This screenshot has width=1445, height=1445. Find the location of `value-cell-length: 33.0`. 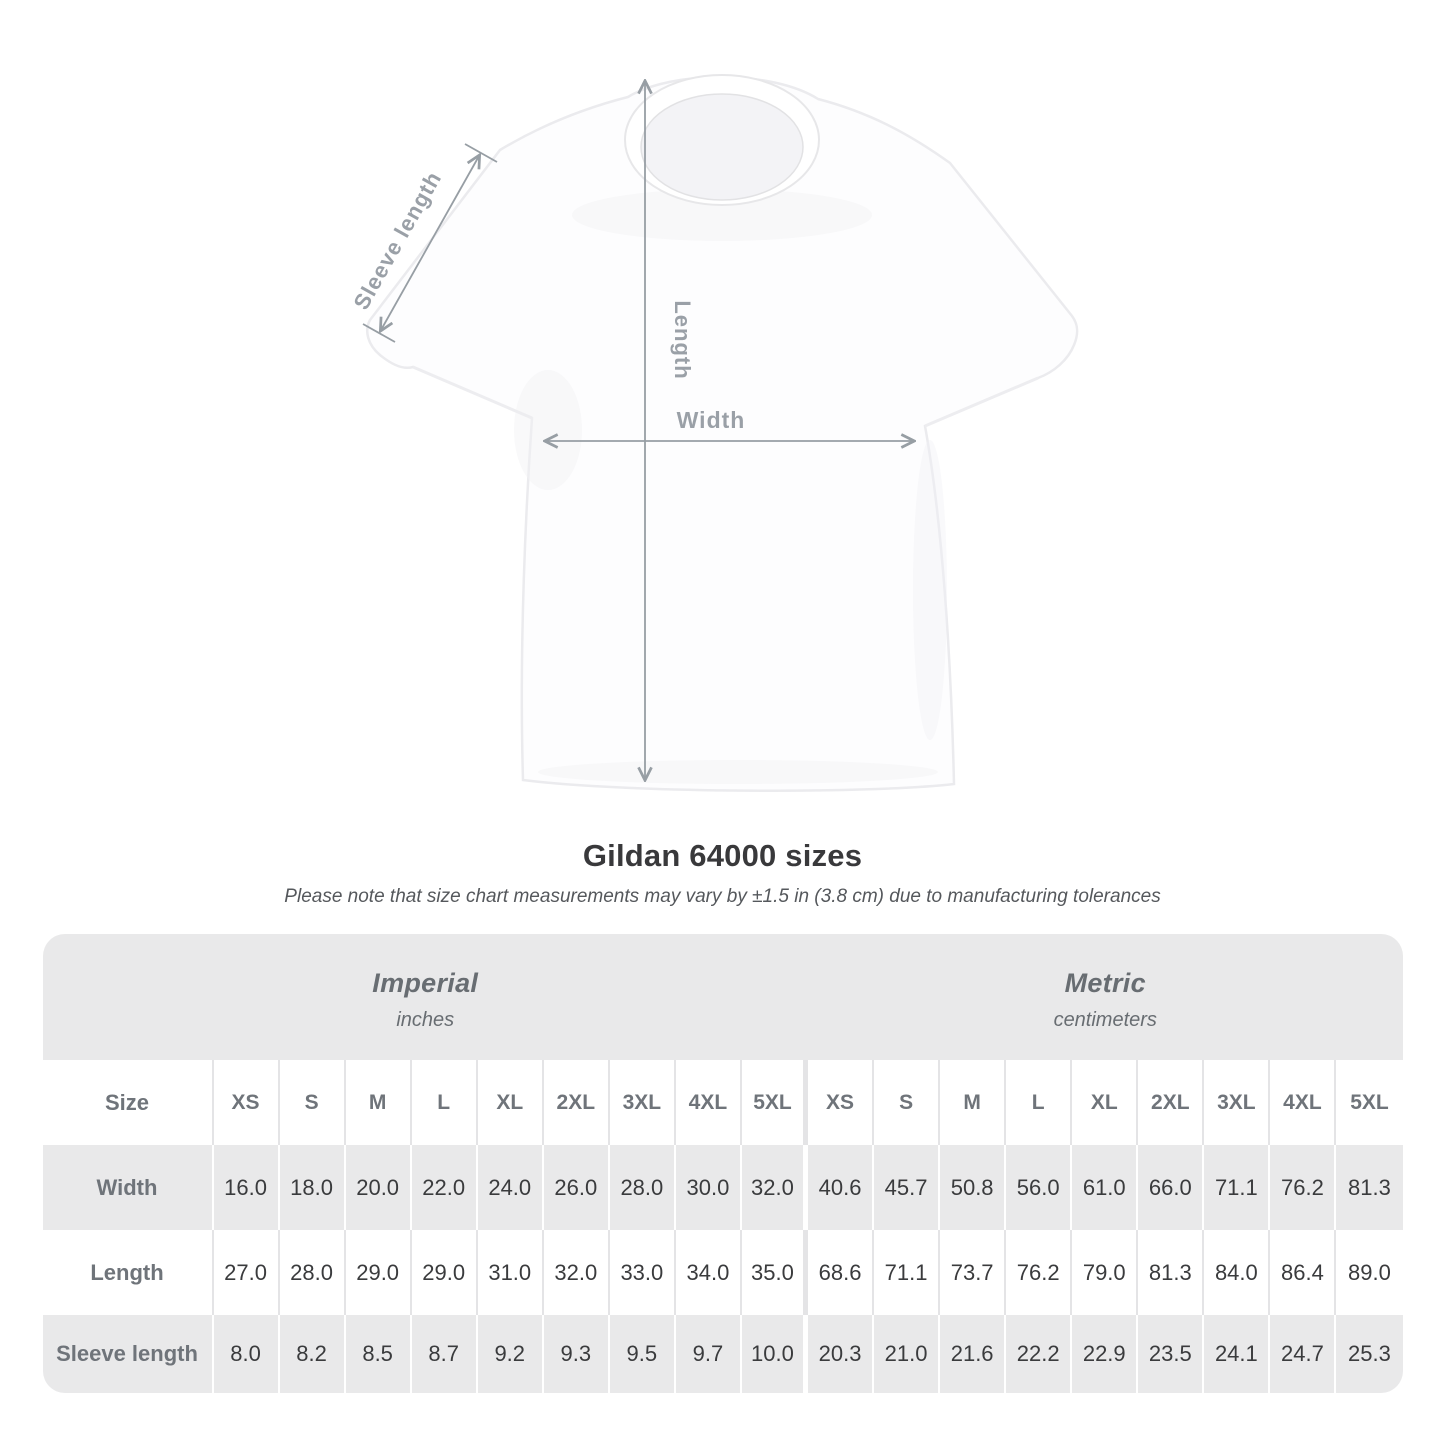

value-cell-length: 33.0 is located at coordinates (643, 1272).